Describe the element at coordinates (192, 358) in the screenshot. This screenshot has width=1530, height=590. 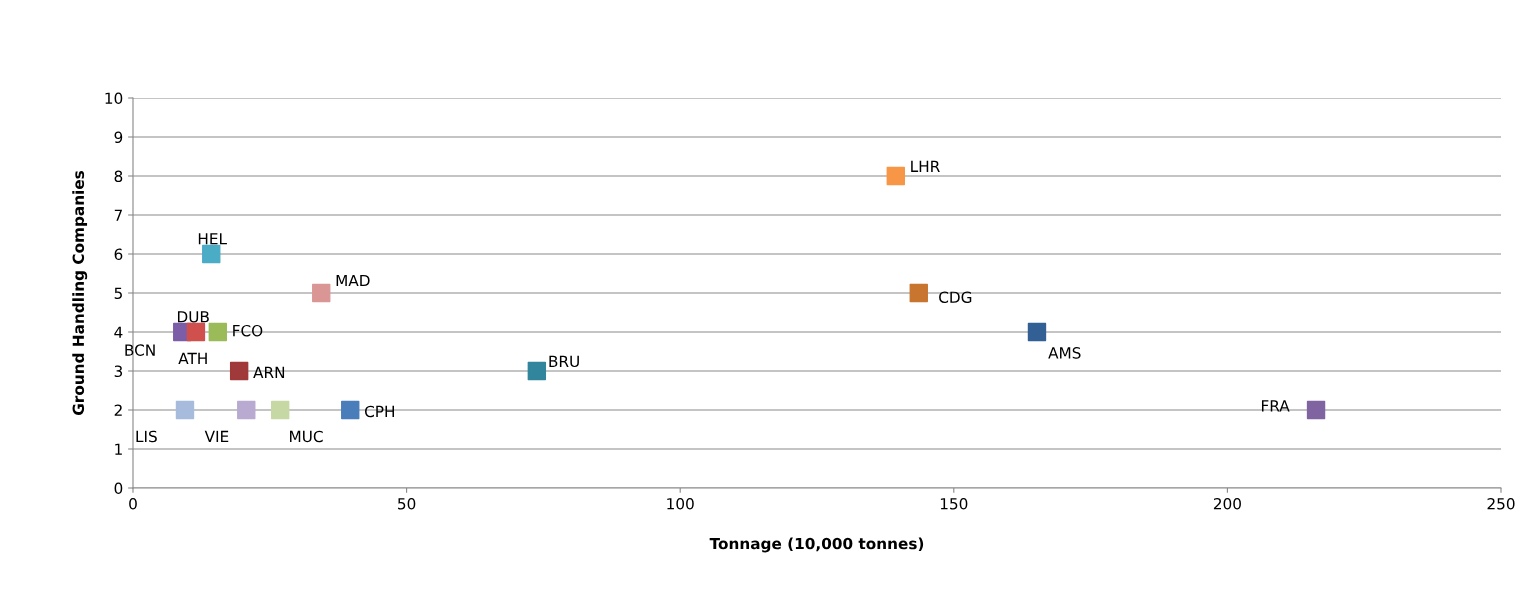
I see `annotation: ATH` at that location.